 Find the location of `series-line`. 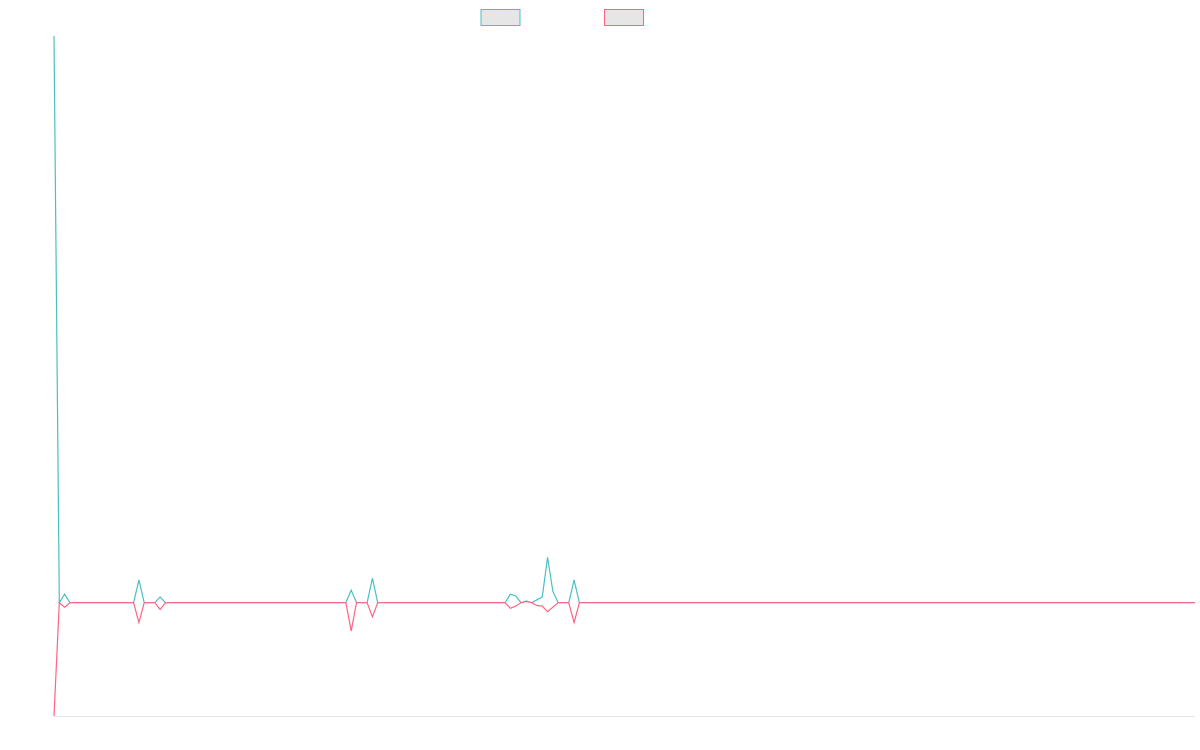

series-line is located at coordinates (624, 658).